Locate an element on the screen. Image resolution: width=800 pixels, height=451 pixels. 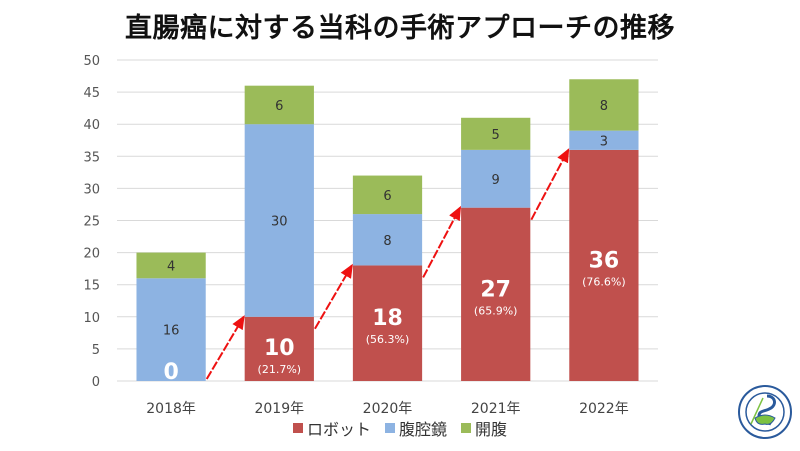
y-tick-label: 20 is located at coordinates (91, 254).